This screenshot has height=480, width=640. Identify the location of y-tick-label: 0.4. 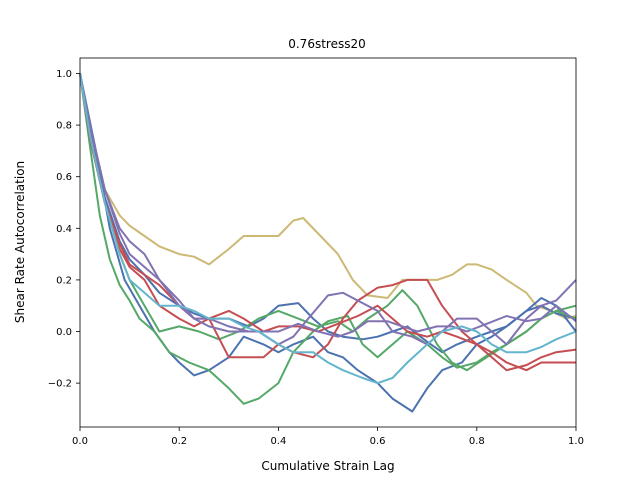
(64, 229).